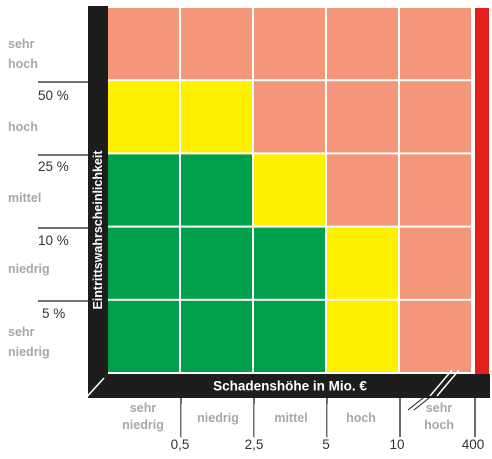  Describe the element at coordinates (29, 342) in the screenshot. I see `y-category-sehr-niedrig: sehr niedrig` at that location.